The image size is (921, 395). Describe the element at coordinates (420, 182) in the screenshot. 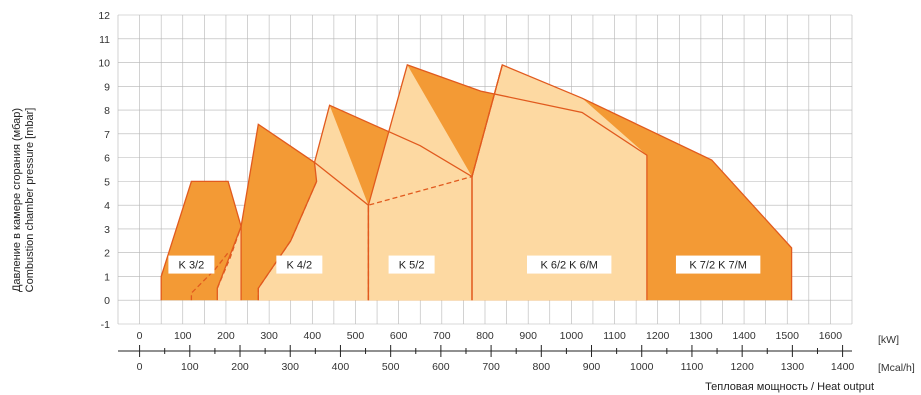

I see `series-k-6-2-k-6-m-overlap` at that location.